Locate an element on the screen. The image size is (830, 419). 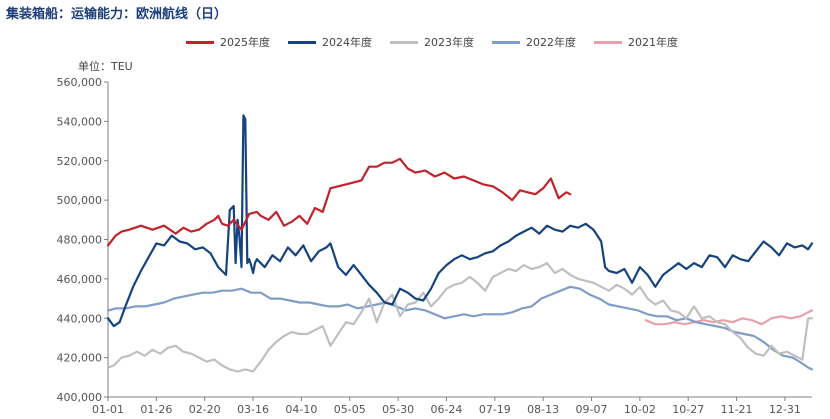
x-tick-label: 07-19 is located at coordinates (495, 409).